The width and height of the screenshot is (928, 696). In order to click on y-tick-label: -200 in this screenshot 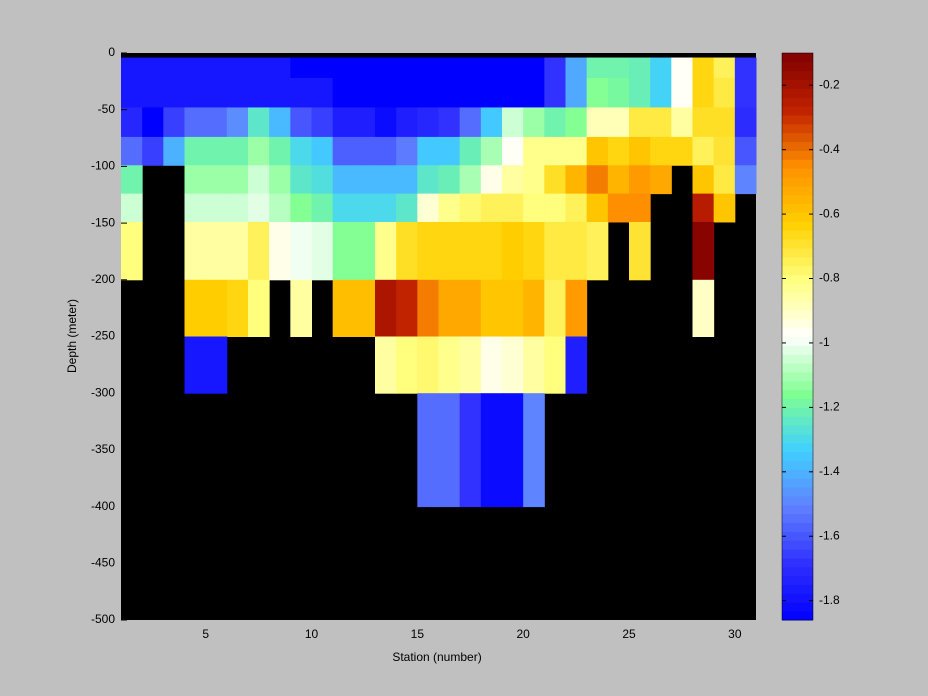, I will do `click(103, 279)`.